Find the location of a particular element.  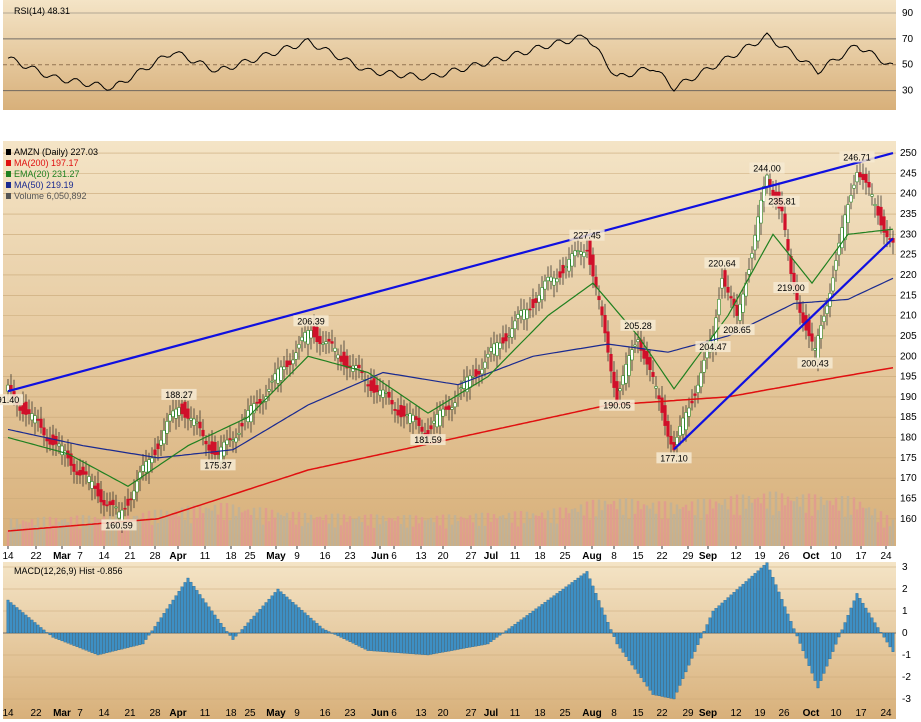

price-tick-label: 200 is located at coordinates (908, 356).